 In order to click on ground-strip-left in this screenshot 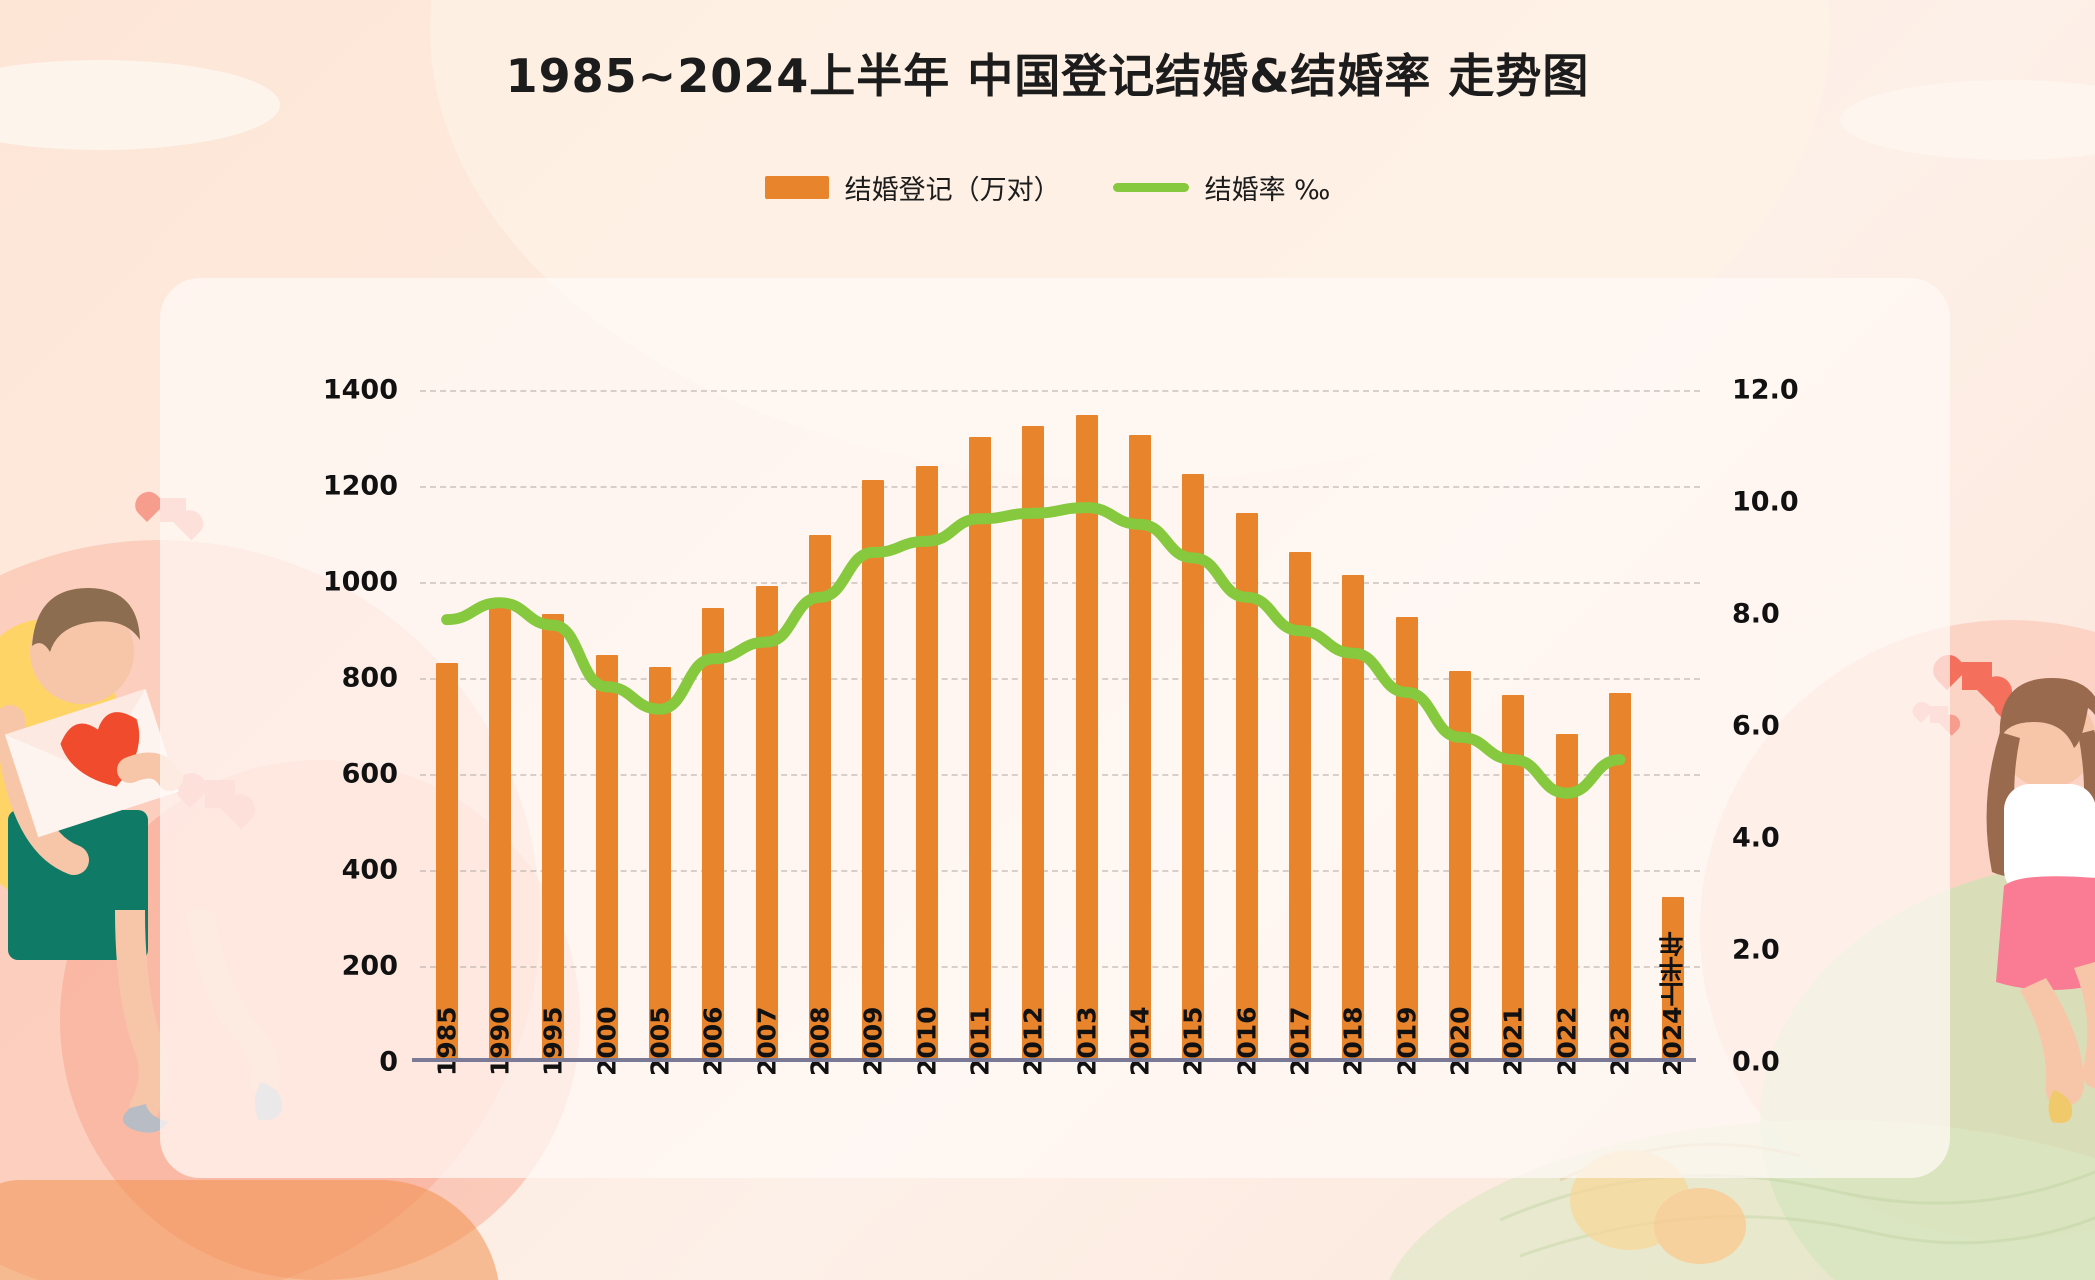, I will do `click(250, 1230)`.